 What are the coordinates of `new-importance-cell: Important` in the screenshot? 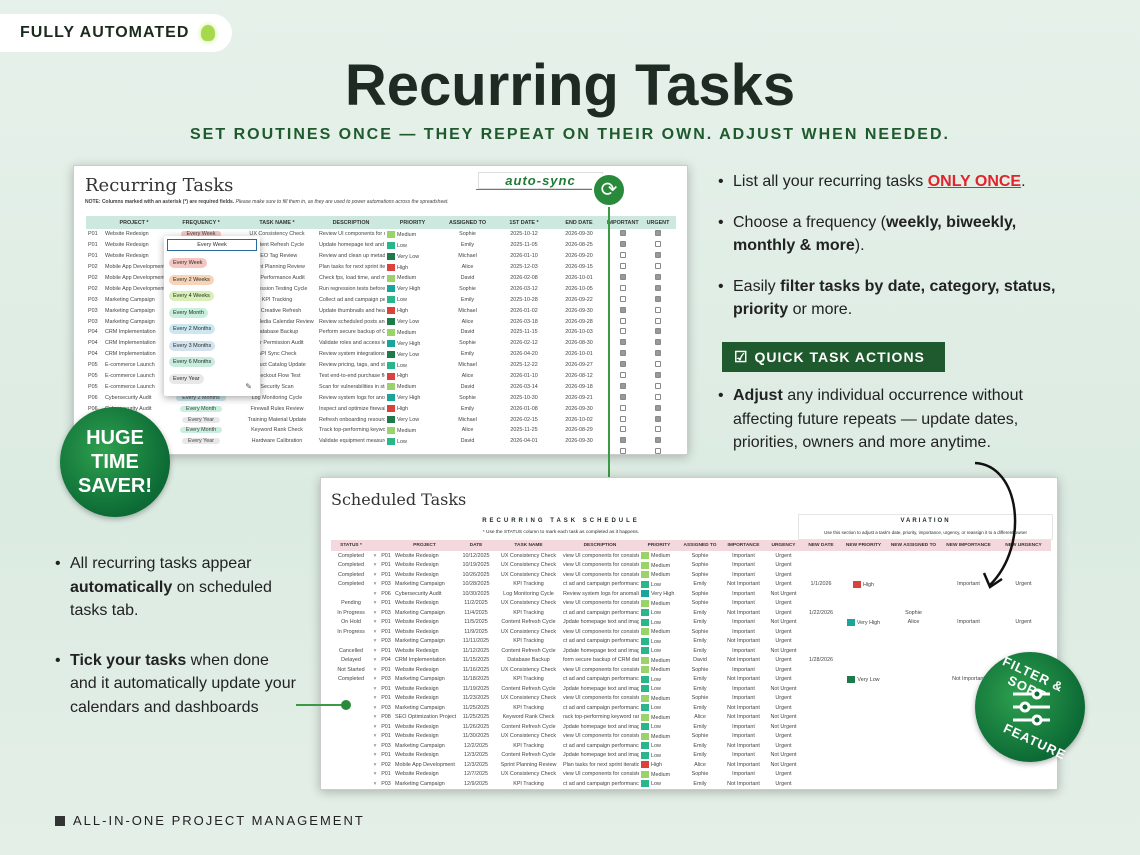 It's located at (968, 622).